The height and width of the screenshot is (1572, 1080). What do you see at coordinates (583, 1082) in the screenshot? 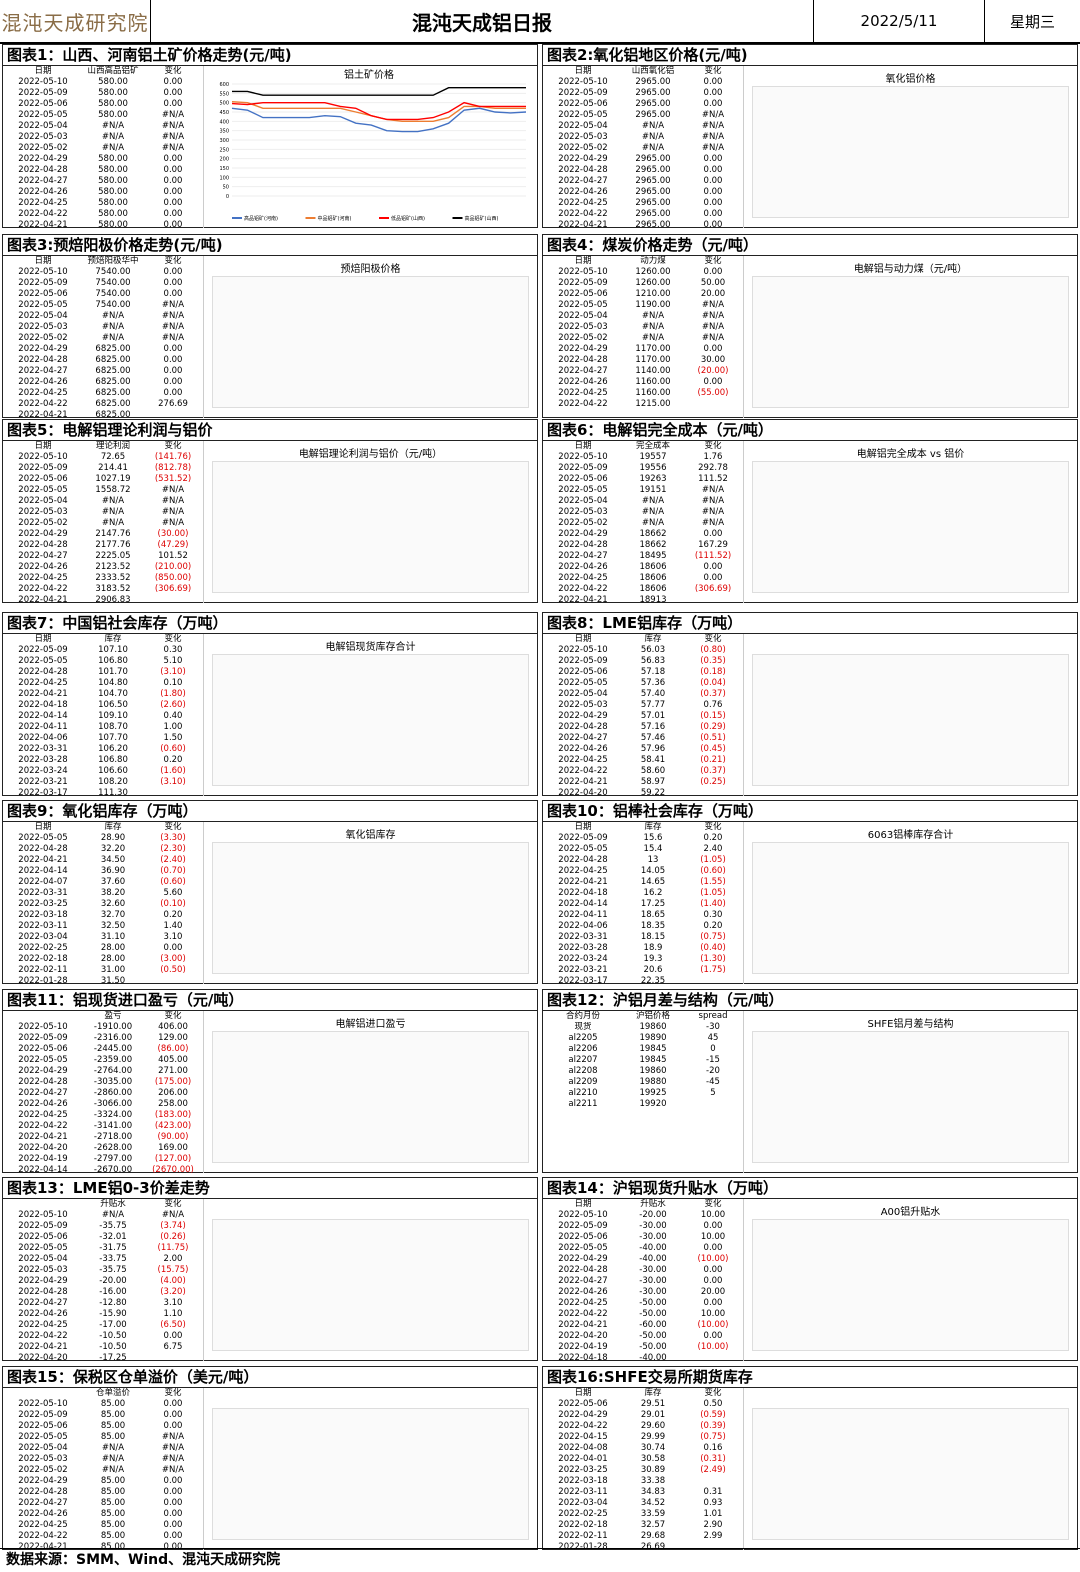
I see `table-cell: al2209` at bounding box center [583, 1082].